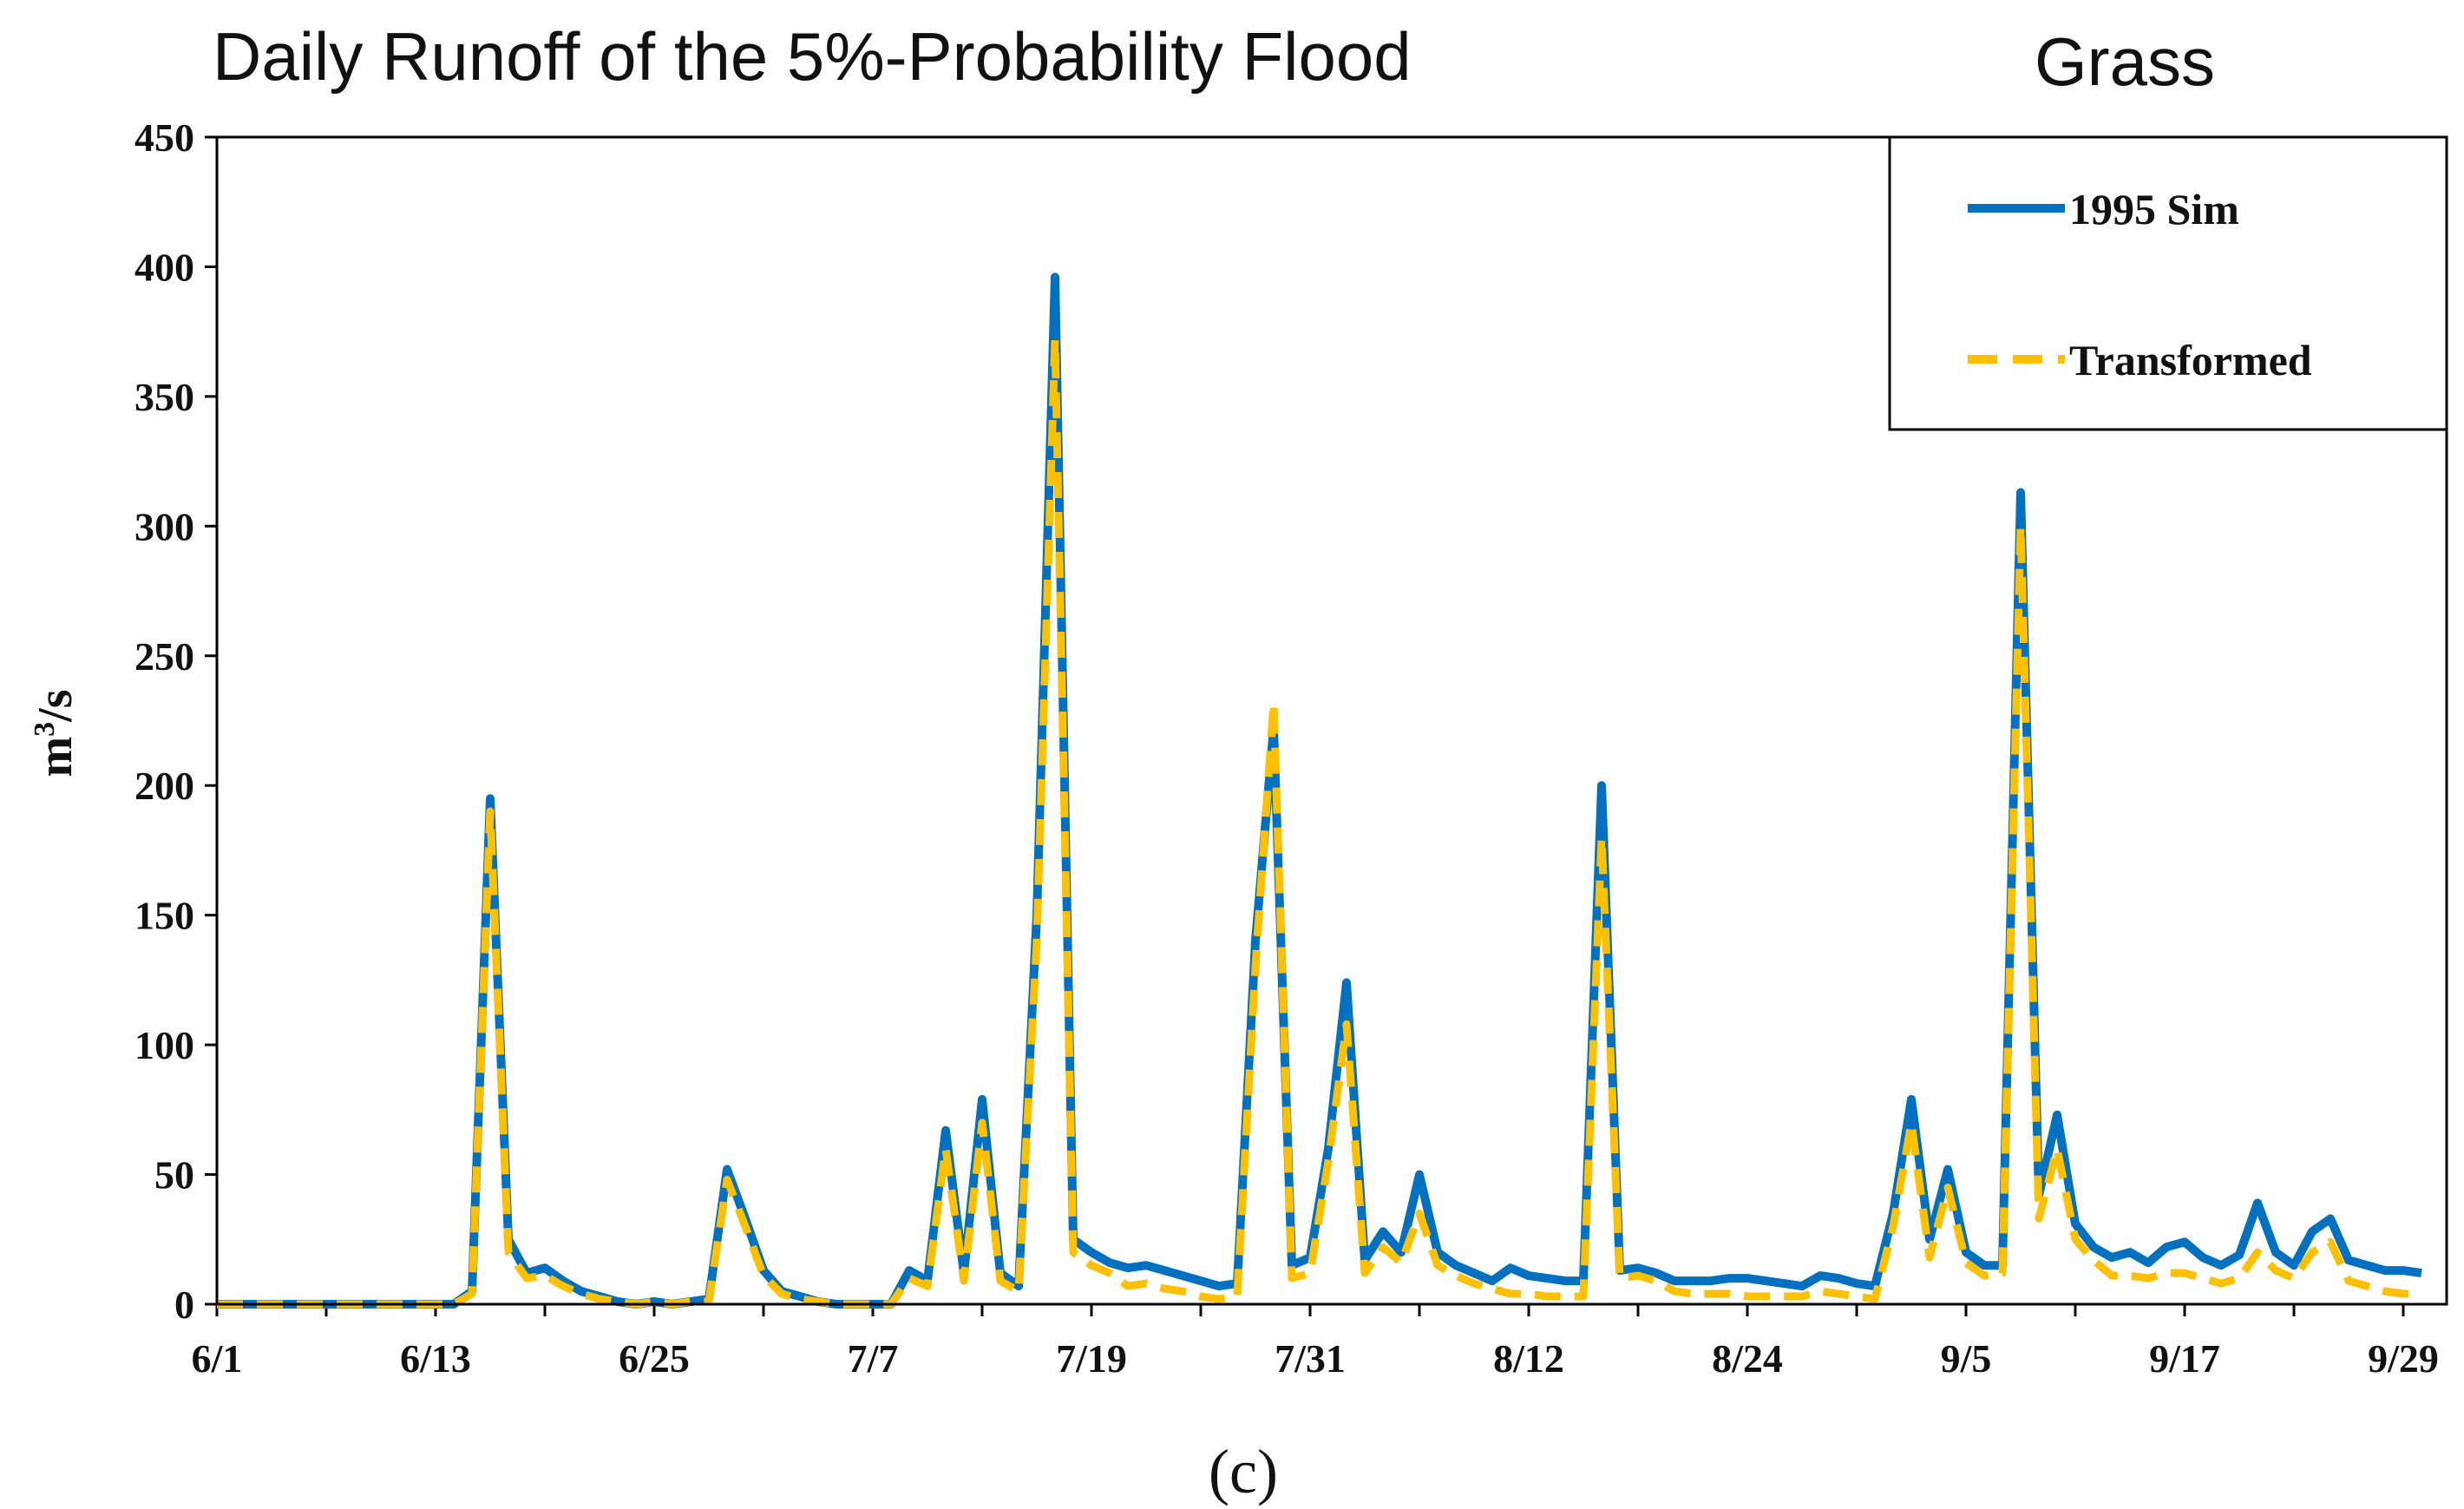 The image size is (2464, 1509). I want to click on x-tick-label: 6/13, so click(435, 1358).